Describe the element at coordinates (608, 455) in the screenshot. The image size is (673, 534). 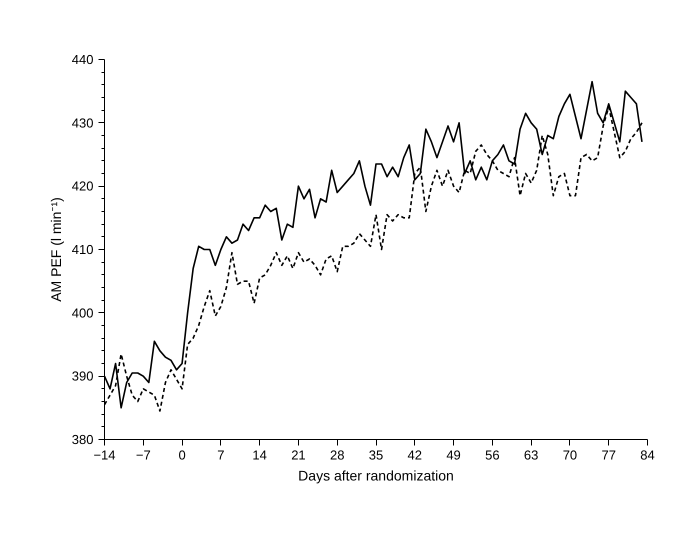
I see `x-tick-label: 77` at that location.